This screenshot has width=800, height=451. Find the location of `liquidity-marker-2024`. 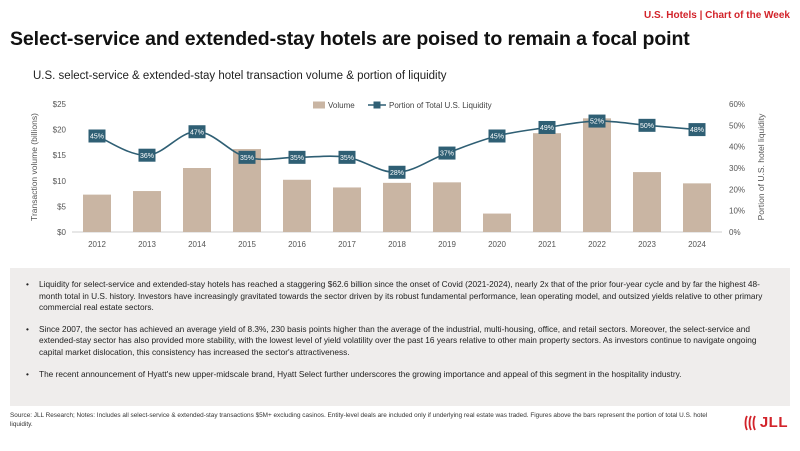

liquidity-marker-2024 is located at coordinates (697, 130).